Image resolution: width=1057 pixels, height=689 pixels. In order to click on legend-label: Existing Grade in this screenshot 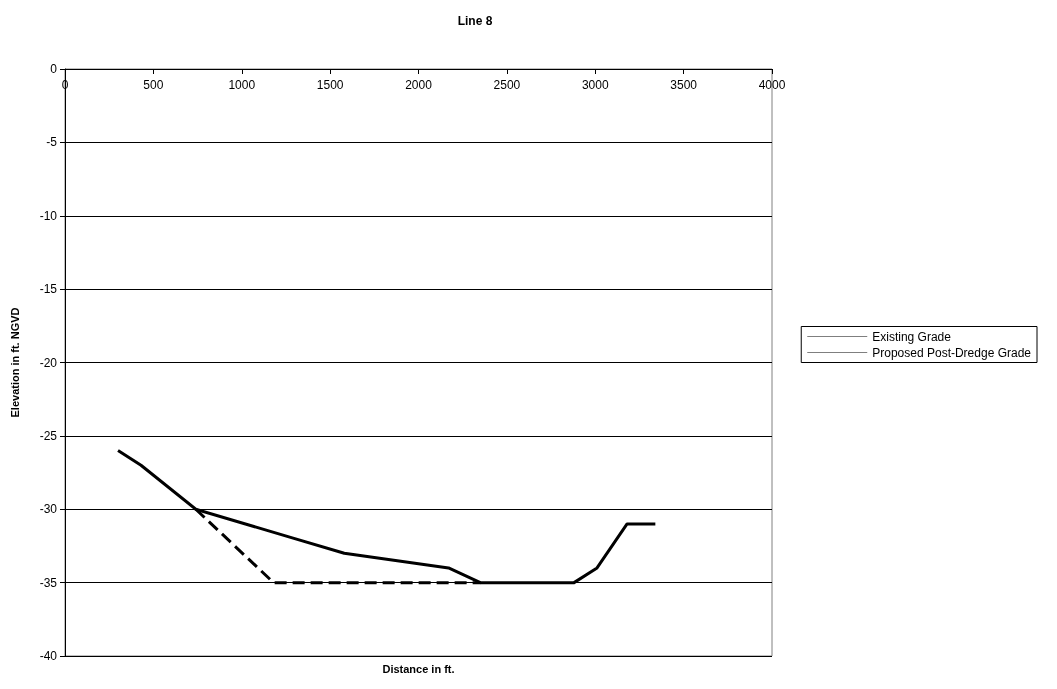, I will do `click(912, 336)`.